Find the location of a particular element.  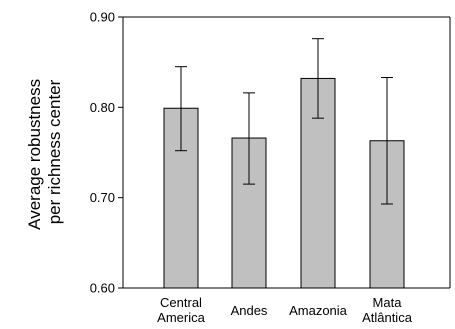

x-tick-label-line: Amazonia is located at coordinates (318, 310).